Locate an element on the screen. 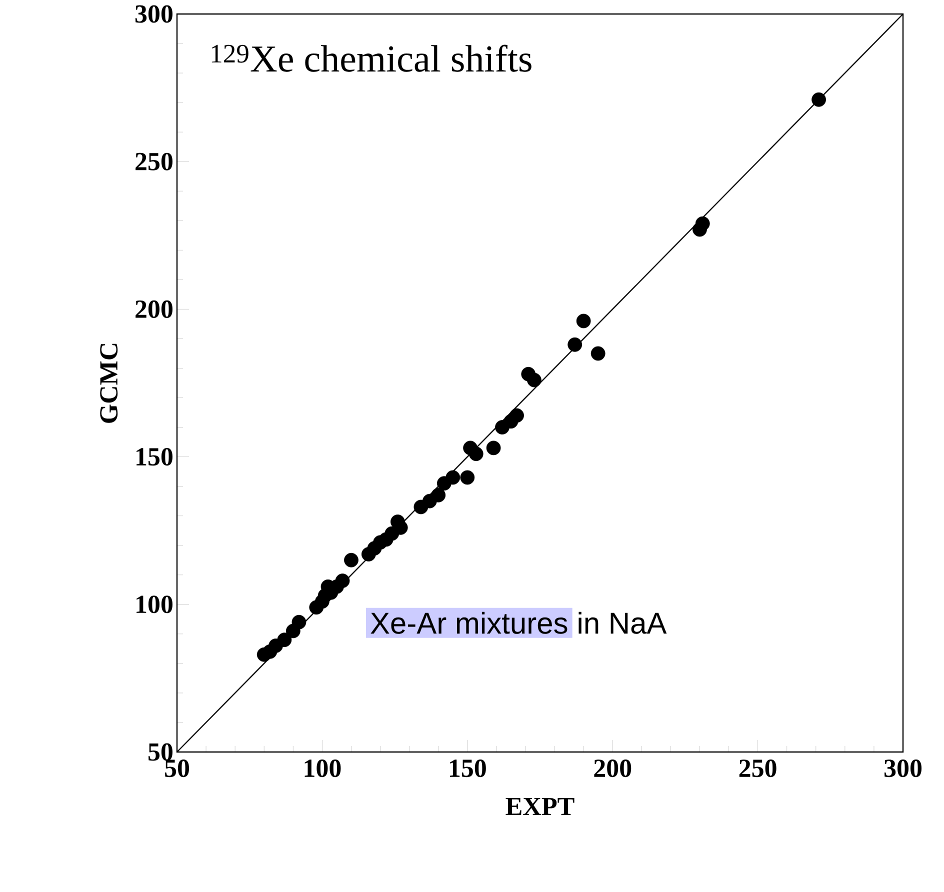 The width and height of the screenshot is (944, 892). x-tick-label: 250 is located at coordinates (757, 769).